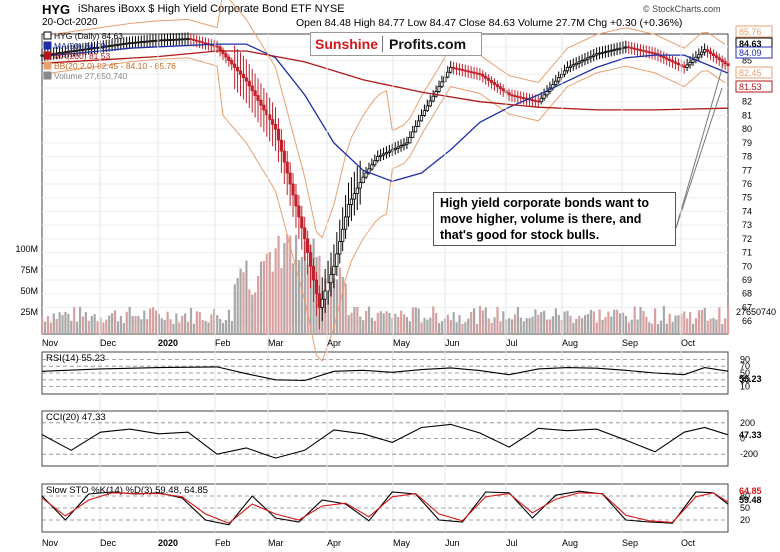 Image resolution: width=780 pixels, height=552 pixels. What do you see at coordinates (334, 543) in the screenshot?
I see `x-axis-label-bottom: Apr` at bounding box center [334, 543].